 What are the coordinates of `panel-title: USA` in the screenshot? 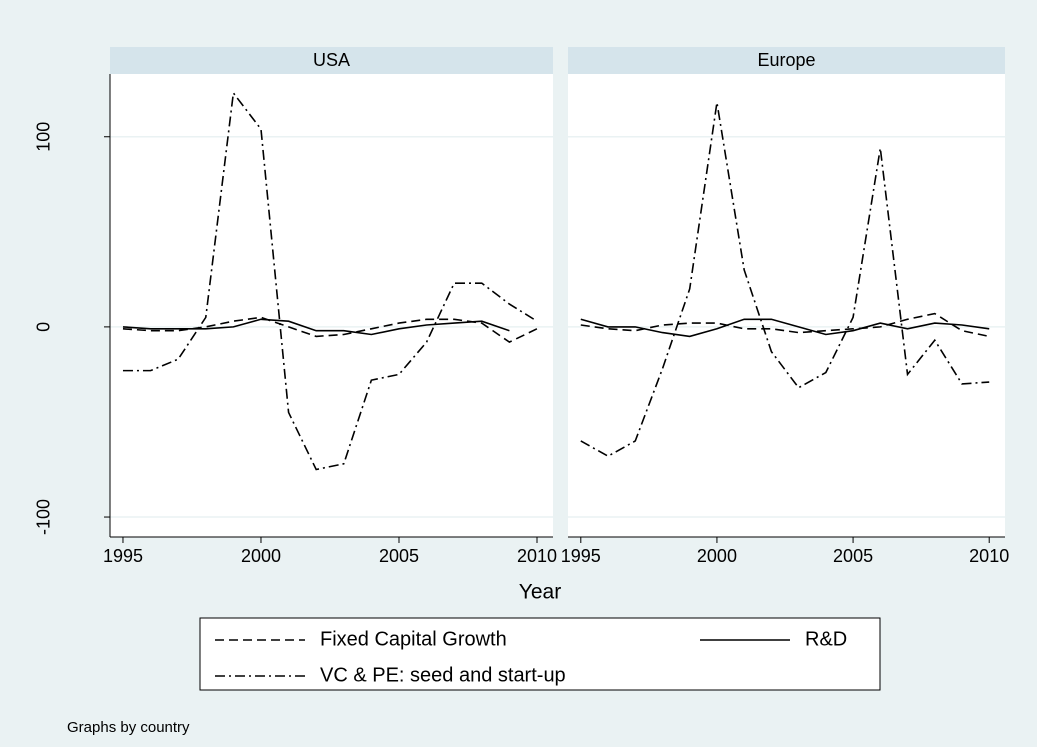 It's located at (331, 60).